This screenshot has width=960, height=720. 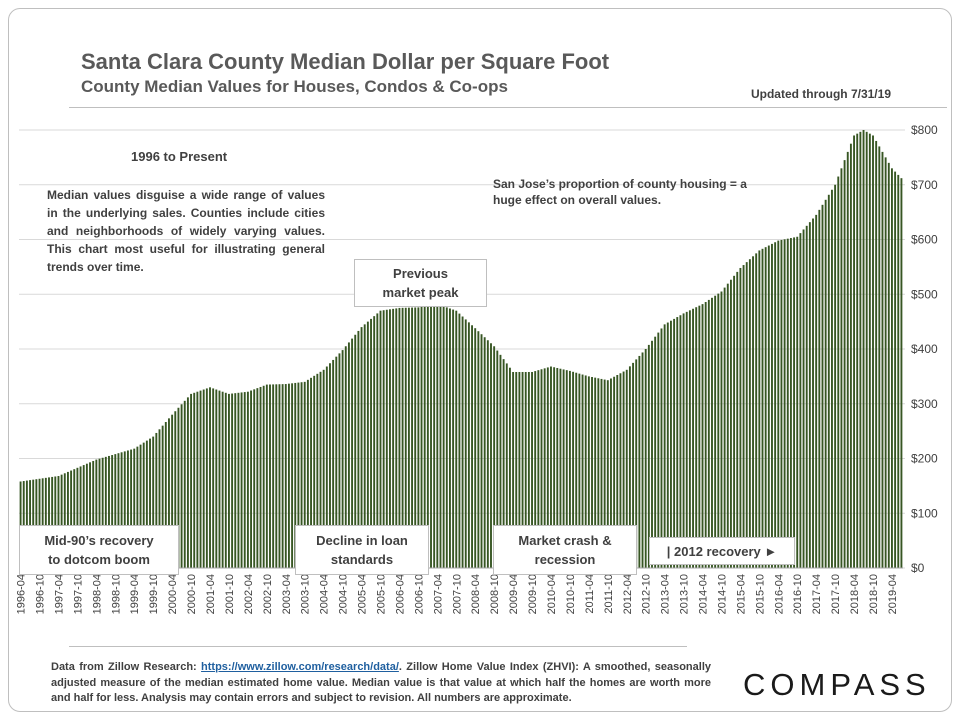 I want to click on x-tick-label: 2009-10, so click(x=533, y=594).